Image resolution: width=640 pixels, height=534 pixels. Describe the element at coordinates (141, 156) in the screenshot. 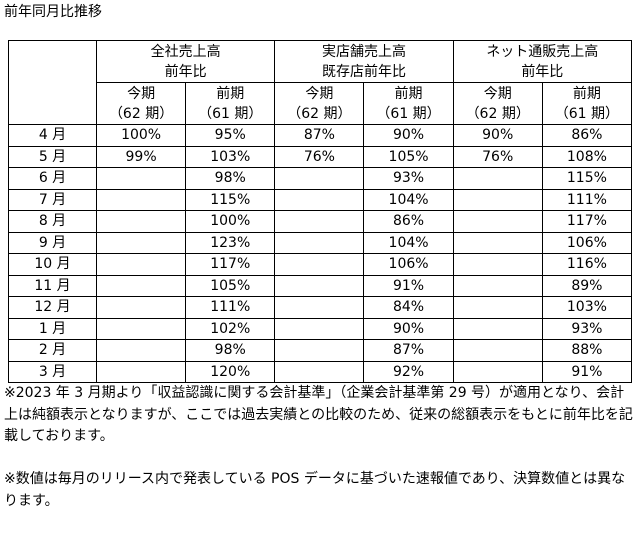

I see `value-cell: 99%` at that location.